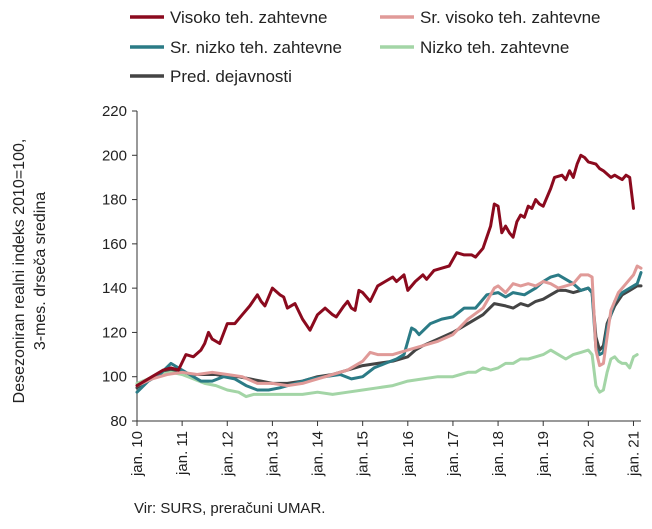  What do you see at coordinates (119, 266) in the screenshot?
I see `y-axis: 80 100 120 140 160 180 200 220` at bounding box center [119, 266].